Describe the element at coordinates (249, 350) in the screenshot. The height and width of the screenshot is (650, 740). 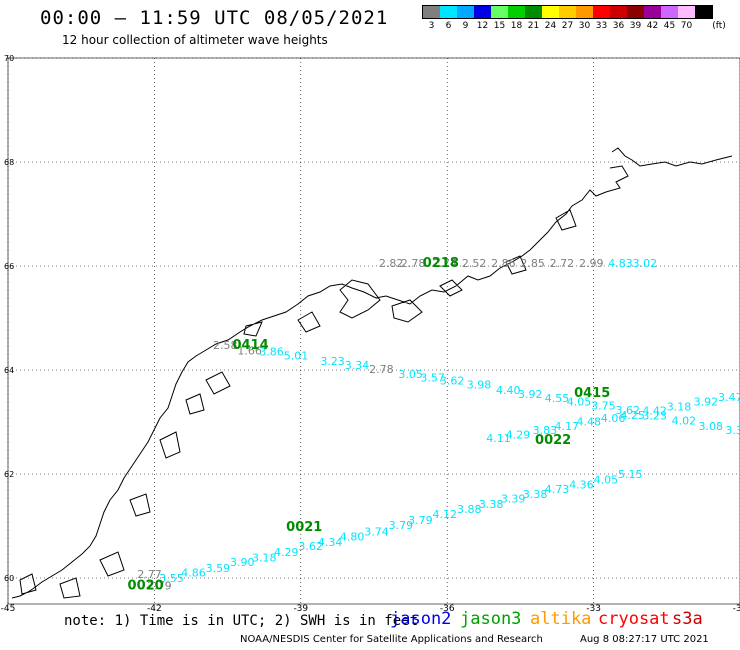
I see `wave-height-label: 1.66` at that location.